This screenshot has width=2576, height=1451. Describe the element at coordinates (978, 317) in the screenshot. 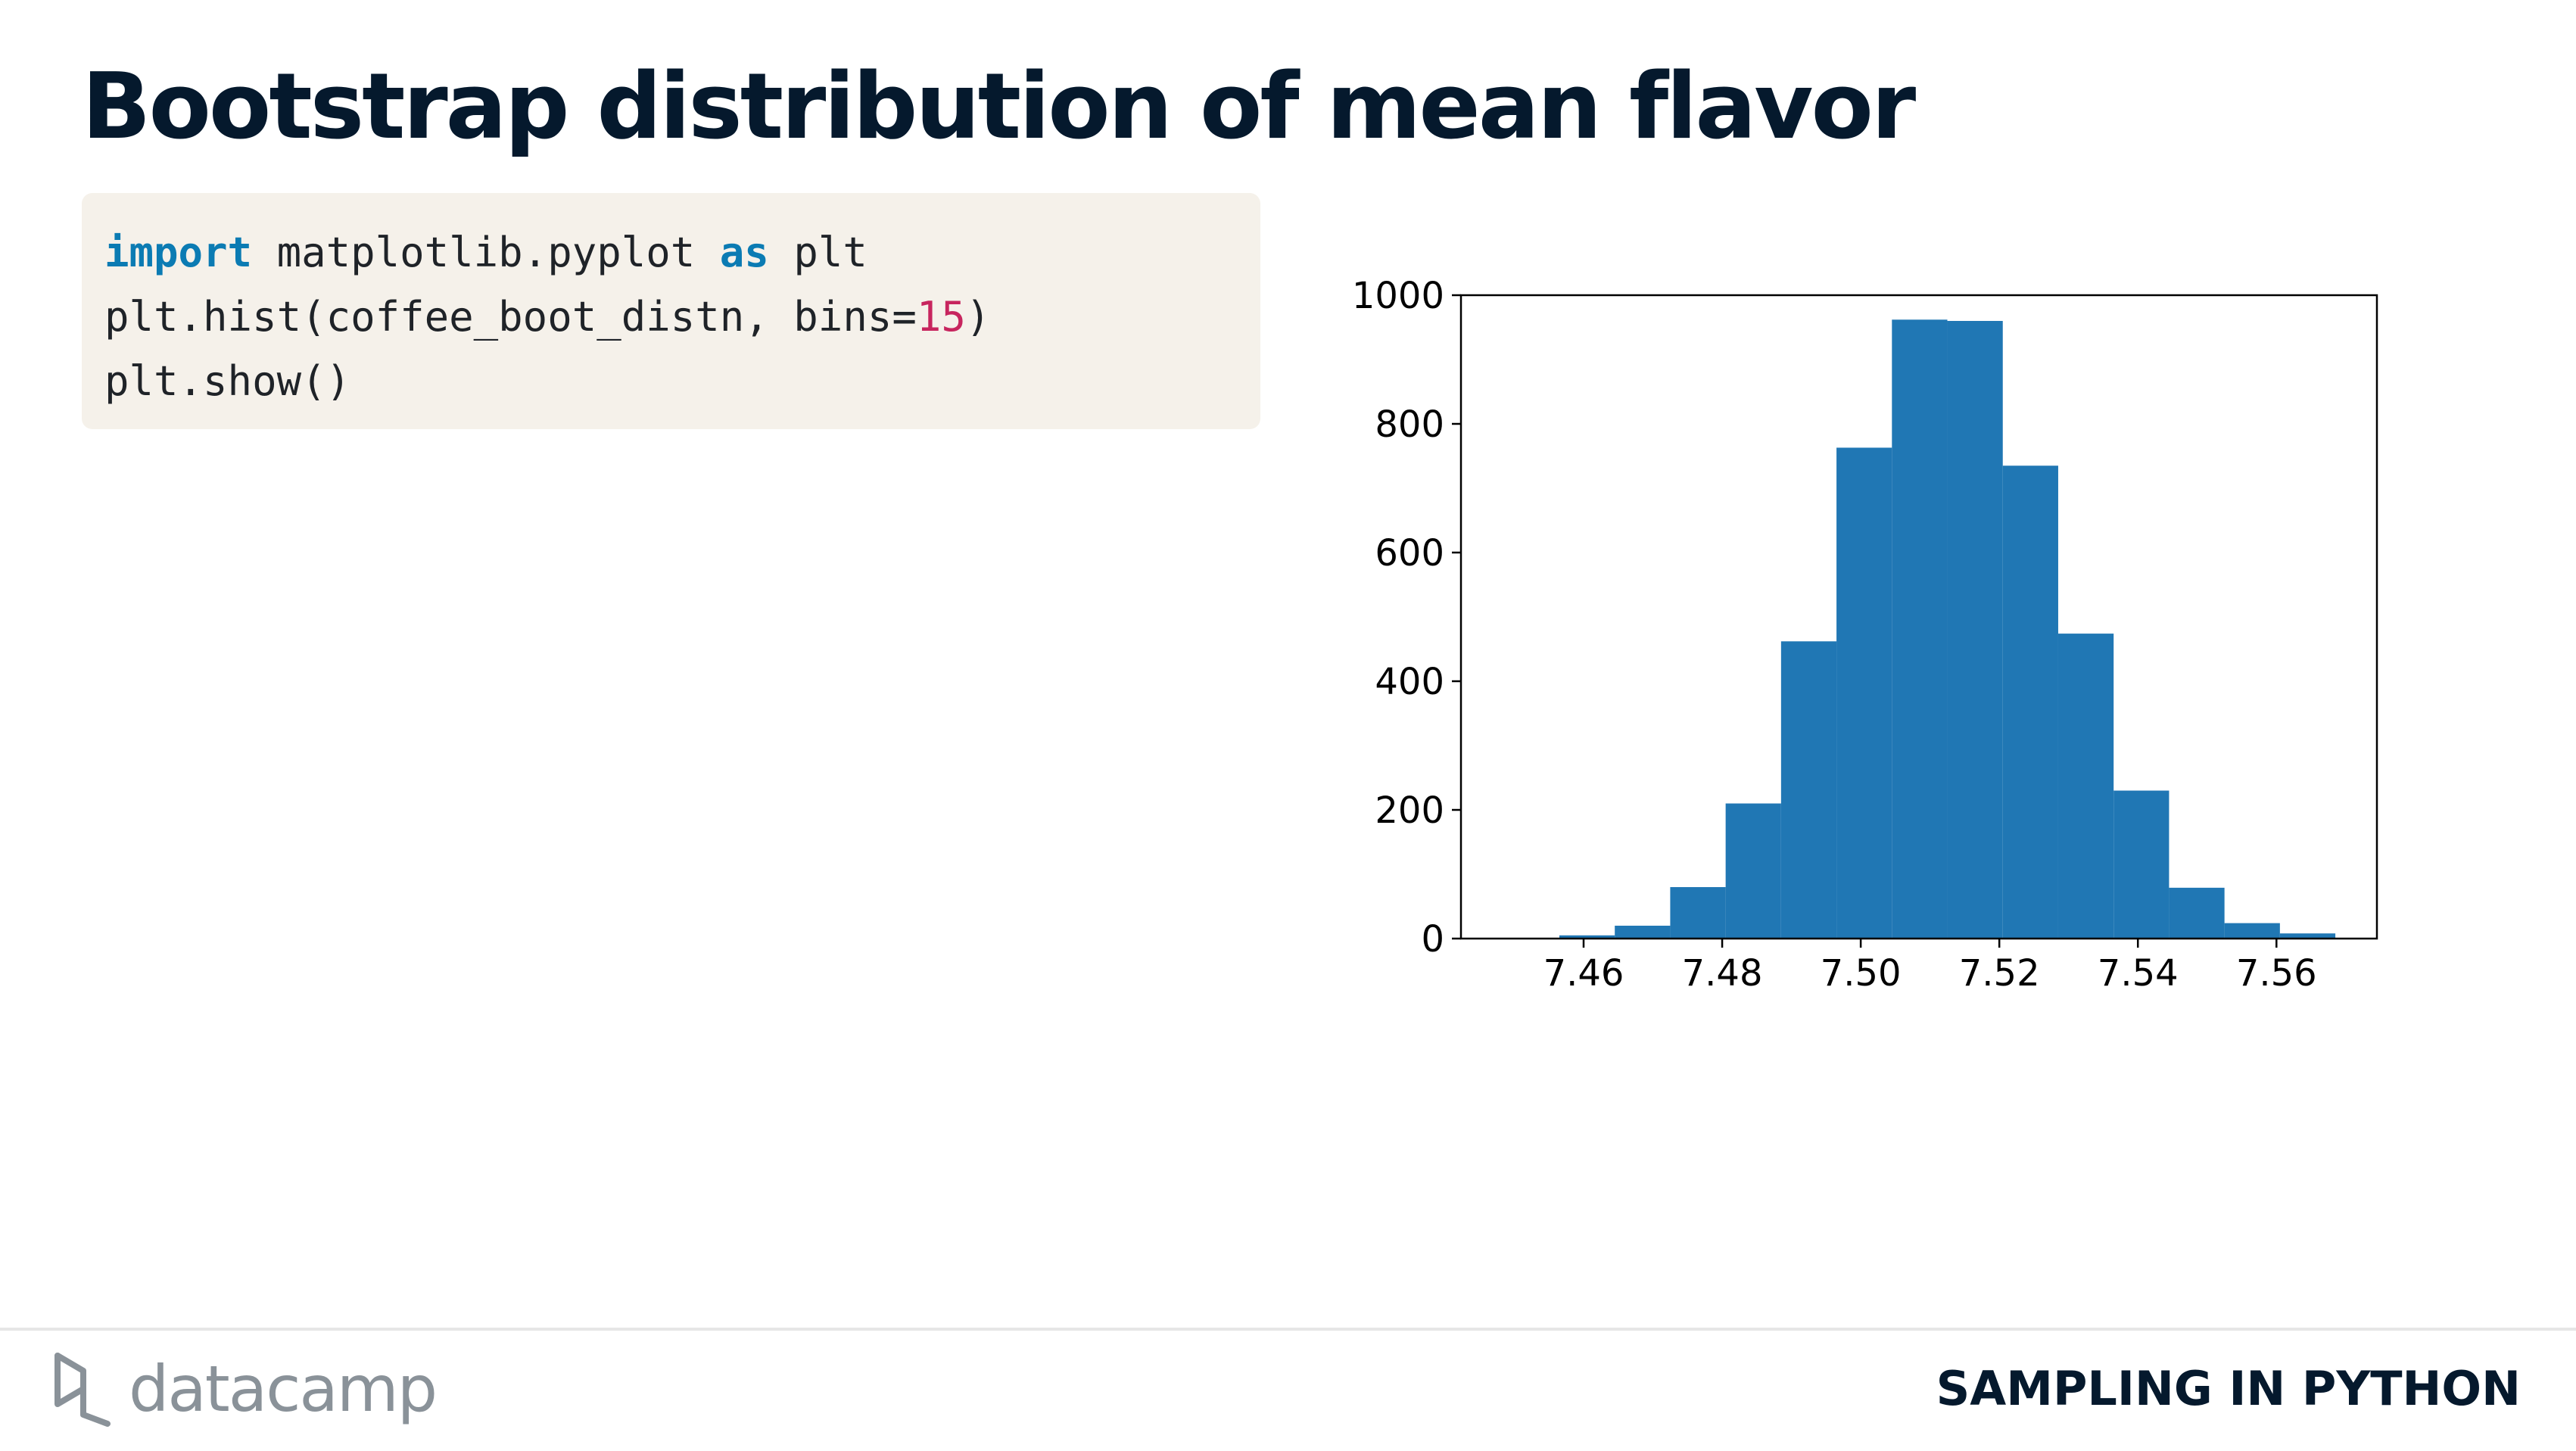

I see `code-text: )` at that location.